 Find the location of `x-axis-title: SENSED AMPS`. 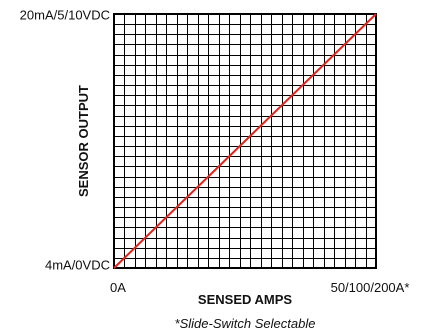

x-axis-title: SENSED AMPS is located at coordinates (245, 299).